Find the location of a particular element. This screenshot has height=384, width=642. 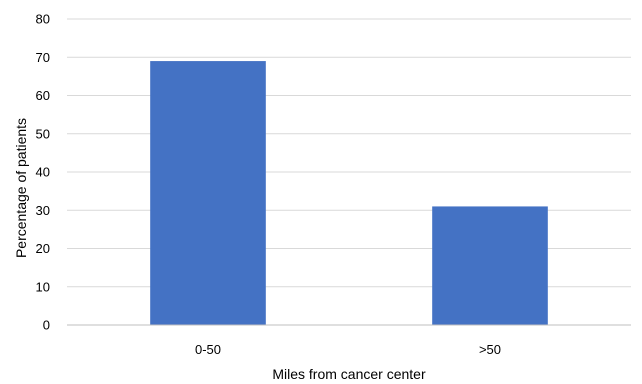

x-tick-label: 0-50 is located at coordinates (208, 349).